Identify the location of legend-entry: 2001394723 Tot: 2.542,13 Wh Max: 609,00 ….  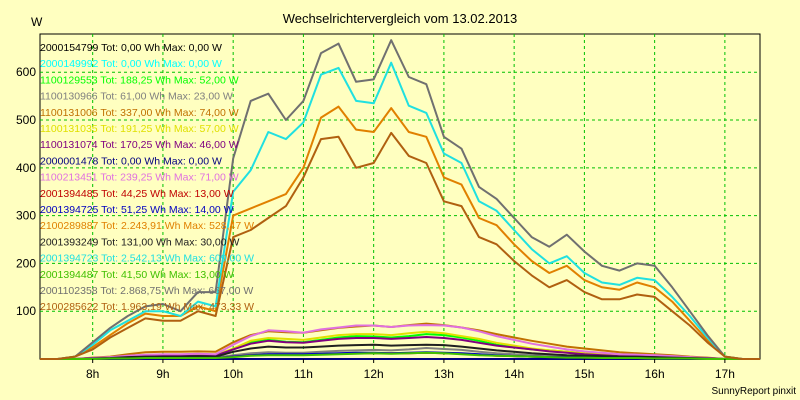
(147, 259).